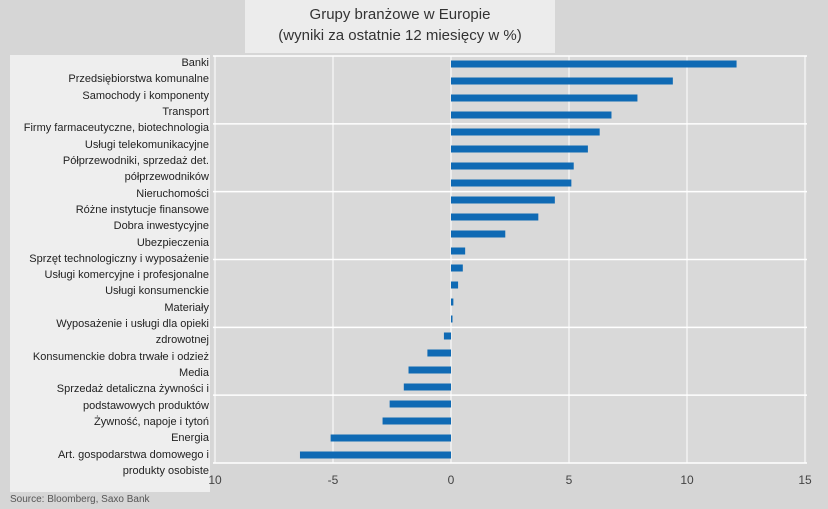  I want to click on category-label: Półprzewodniki, sprzedaż det., so click(135, 160).